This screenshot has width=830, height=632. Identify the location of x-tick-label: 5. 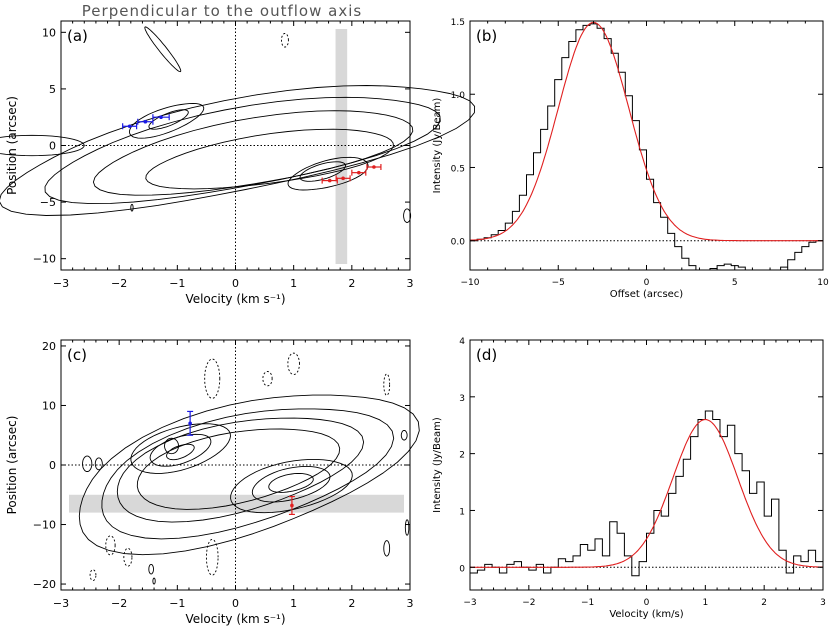
(735, 283).